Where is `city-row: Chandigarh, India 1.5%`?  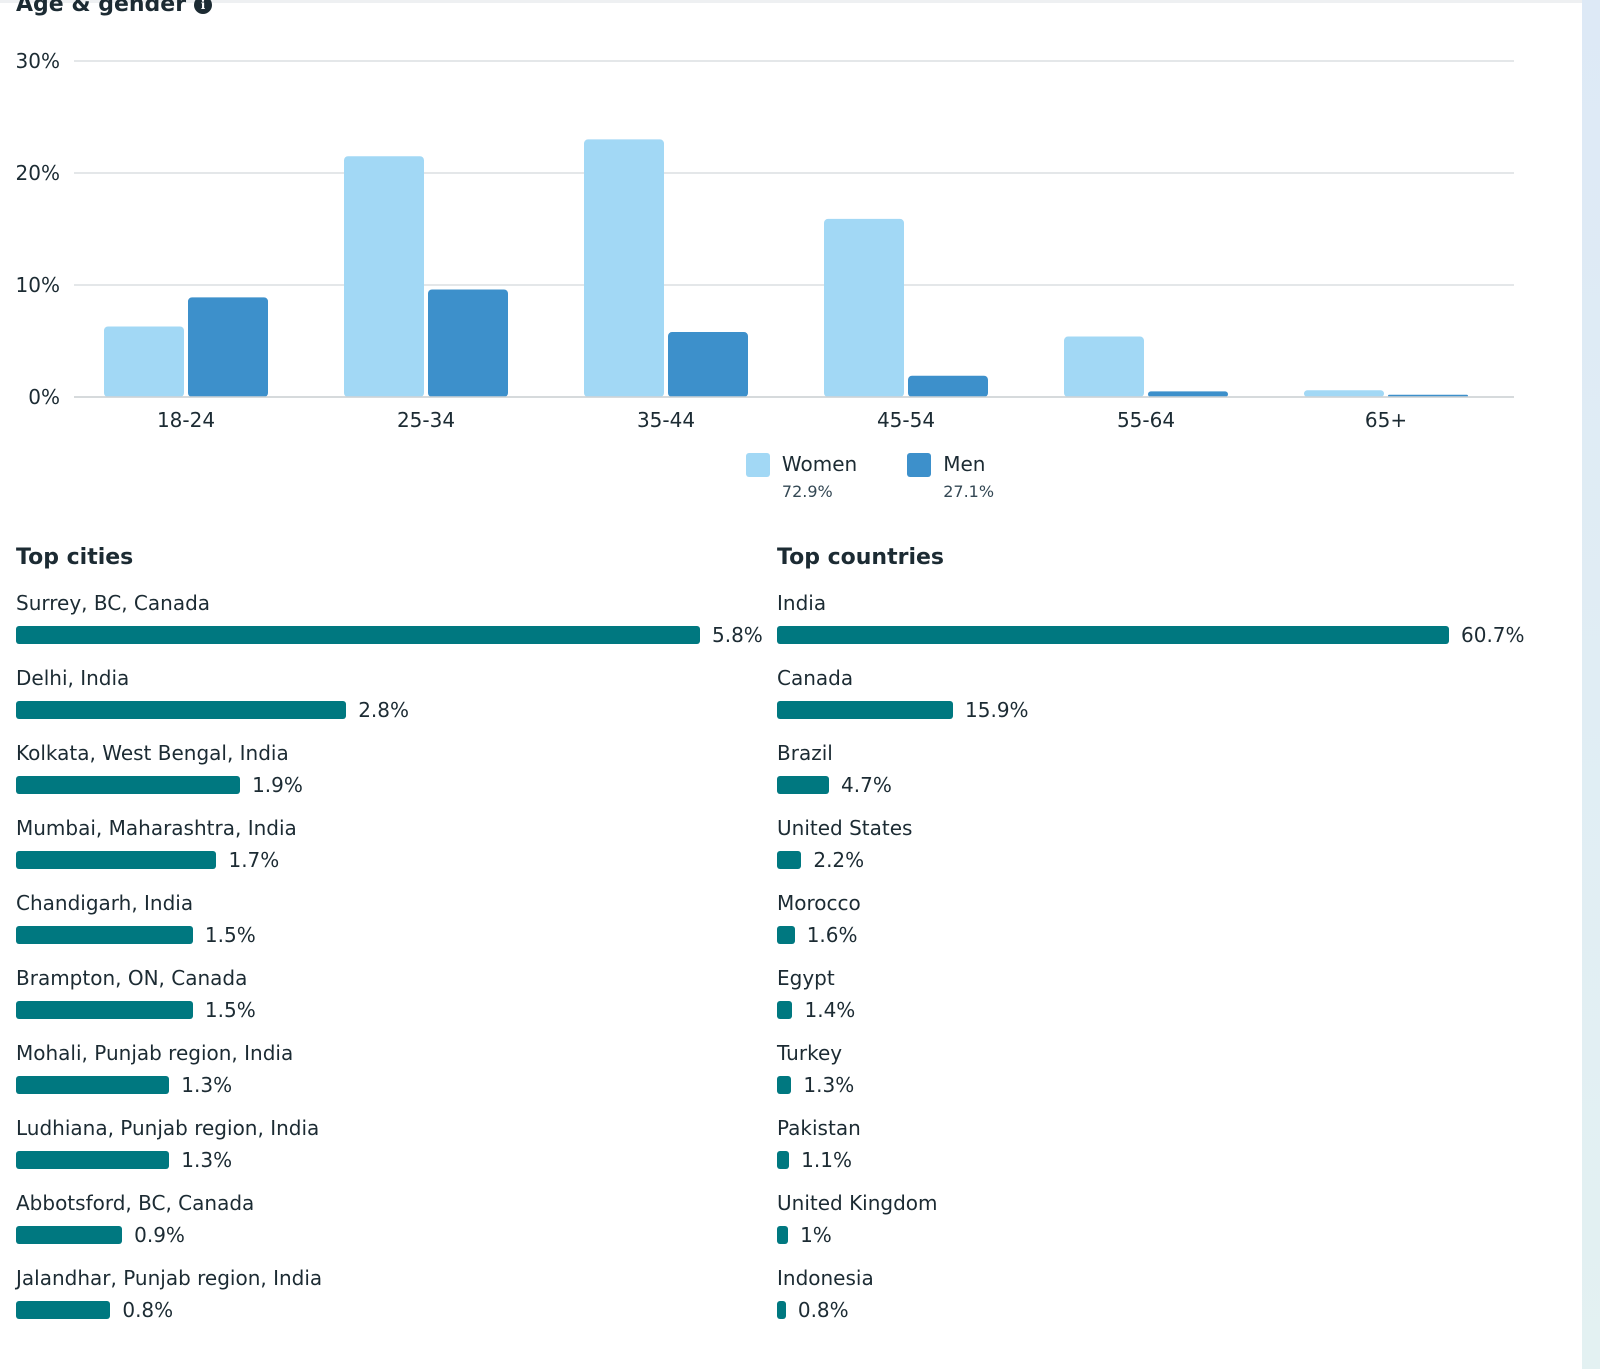 city-row: Chandigarh, India 1.5% is located at coordinates (396, 927).